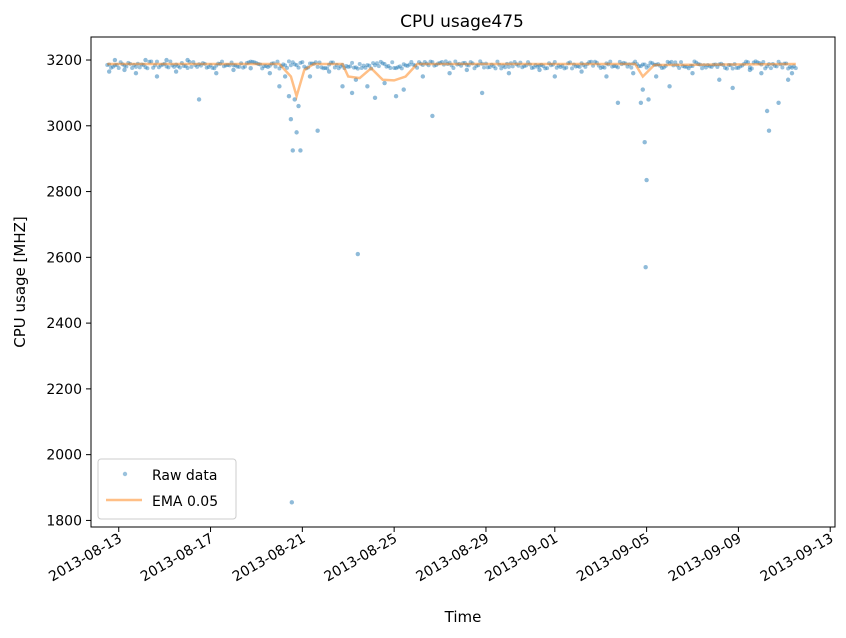 This screenshot has width=846, height=638. I want to click on x-tick-label: 2013-08-29, so click(452, 558).